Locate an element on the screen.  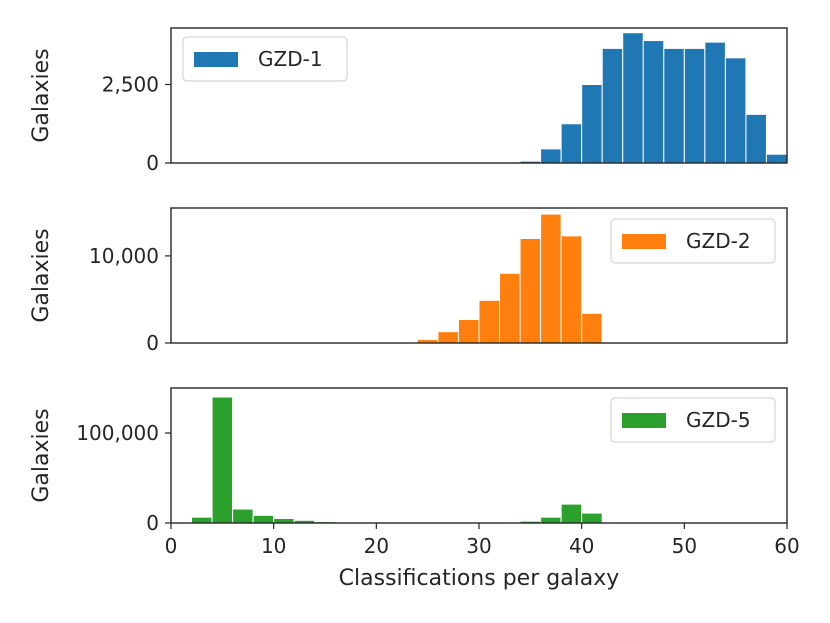
x-axis: 0 10 20 30 40 50 60 is located at coordinates (482, 540).